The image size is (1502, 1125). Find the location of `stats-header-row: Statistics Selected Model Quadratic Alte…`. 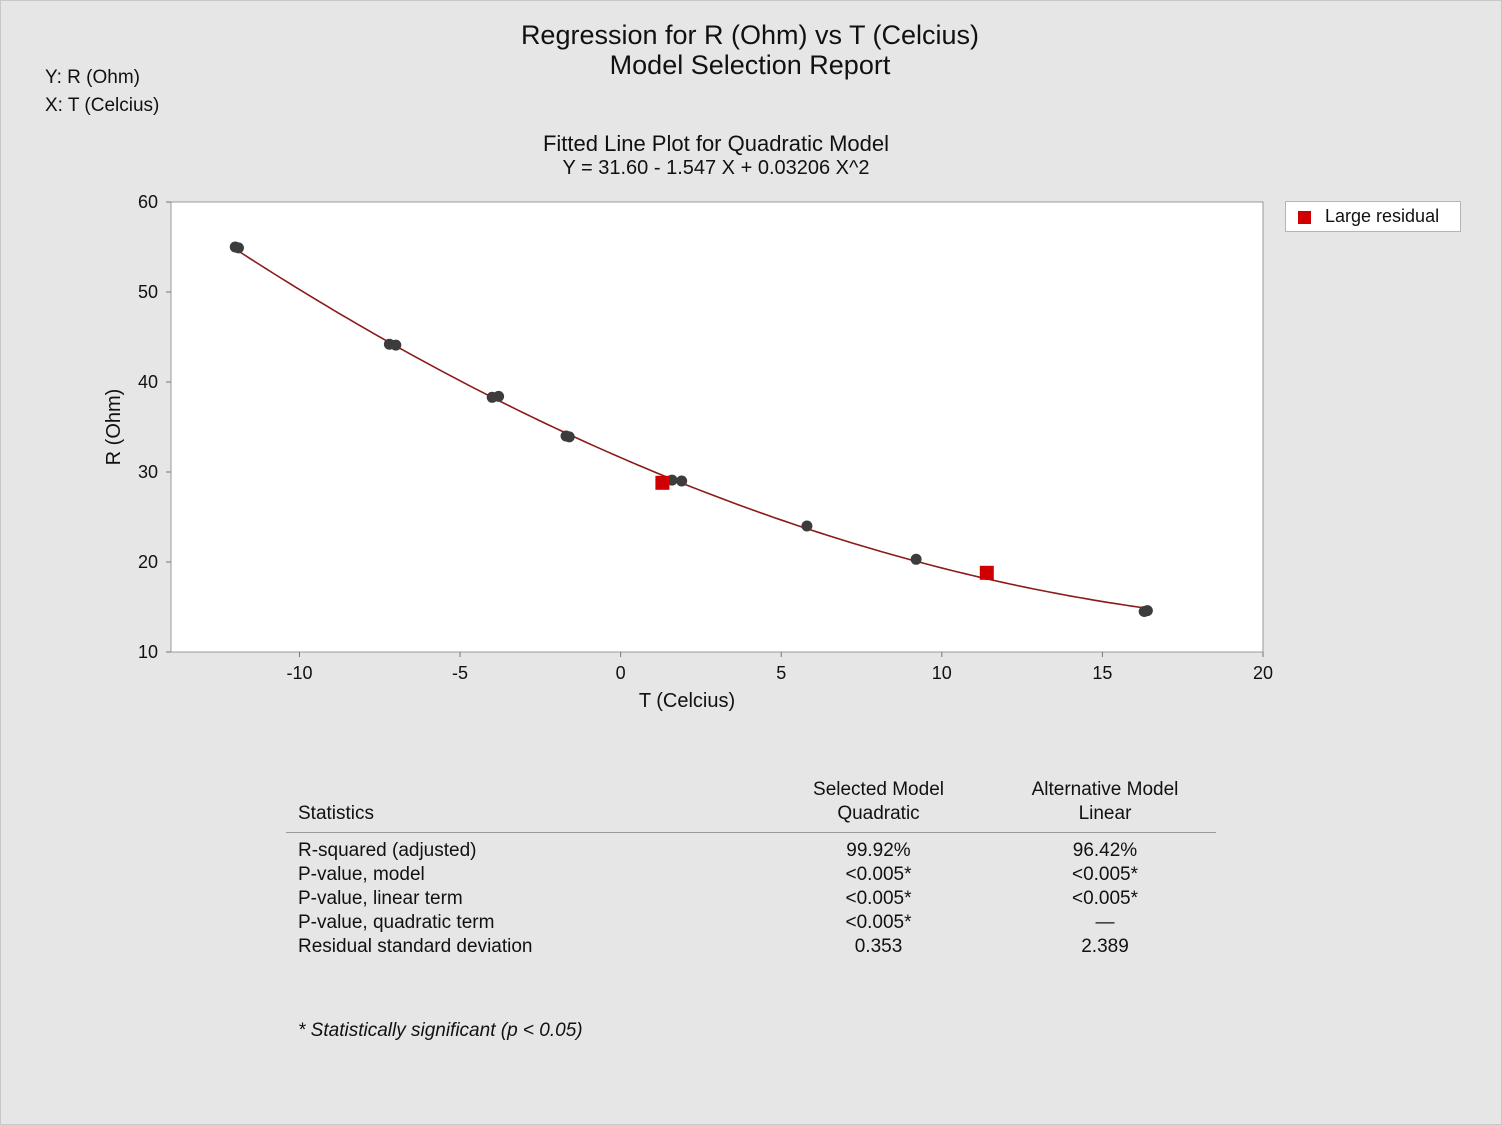

stats-header-row: Statistics Selected Model Quadratic Alte… is located at coordinates (751, 805).